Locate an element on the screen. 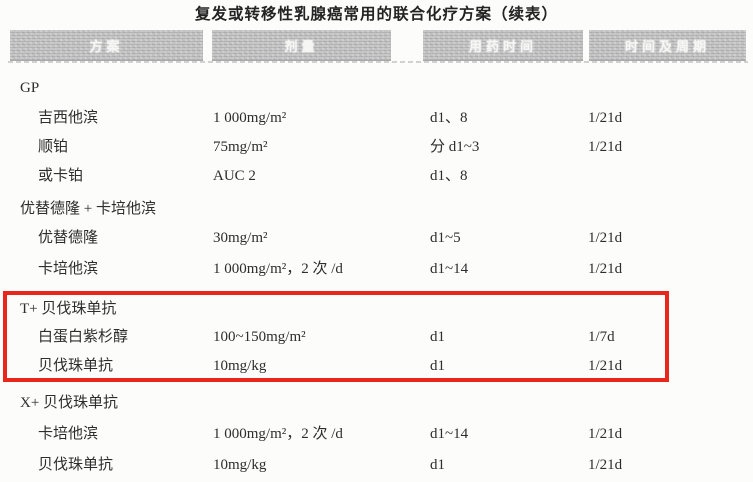 This screenshot has height=482, width=753. cell-dose: AUC 2 is located at coordinates (234, 176).